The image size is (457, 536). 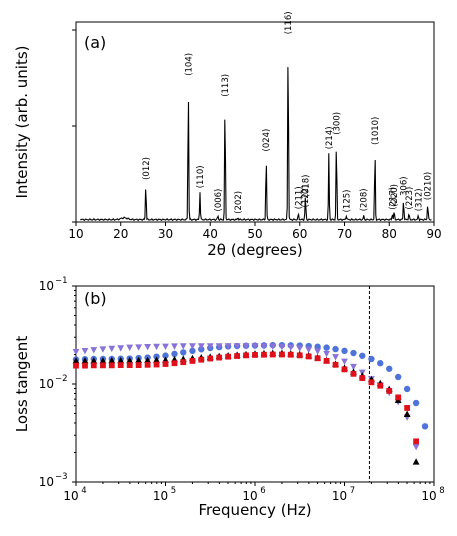 I want to click on xrd-peak-label: (312), so click(x=419, y=199).